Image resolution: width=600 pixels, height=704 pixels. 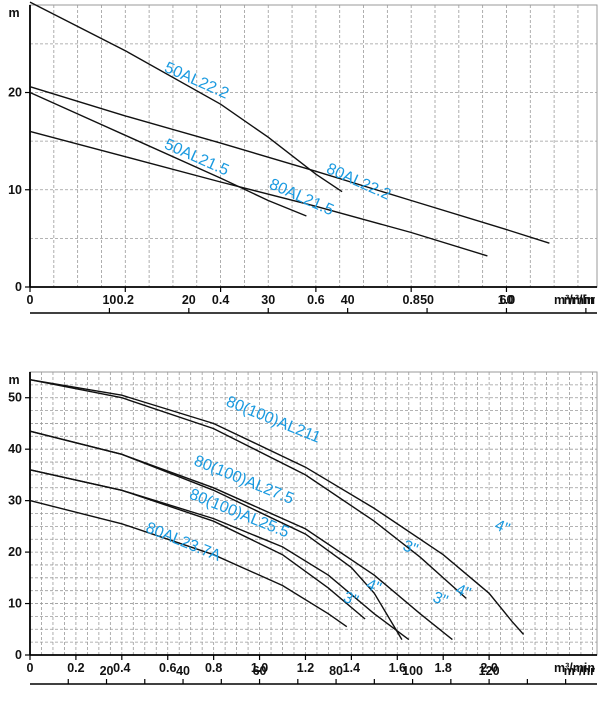 What do you see at coordinates (302, 197) in the screenshot?
I see `curve-label-4: 80AL21.5` at bounding box center [302, 197].